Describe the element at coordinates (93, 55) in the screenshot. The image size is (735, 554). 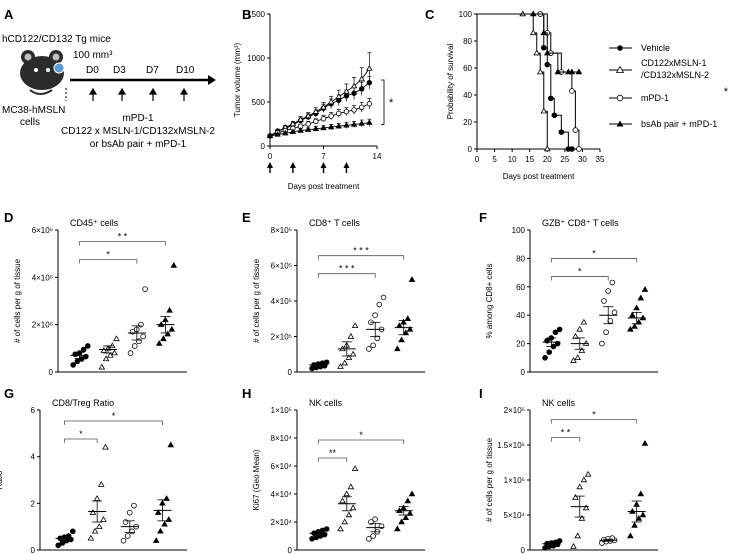
I see `tumor-volume-label: 100 mm³` at that location.